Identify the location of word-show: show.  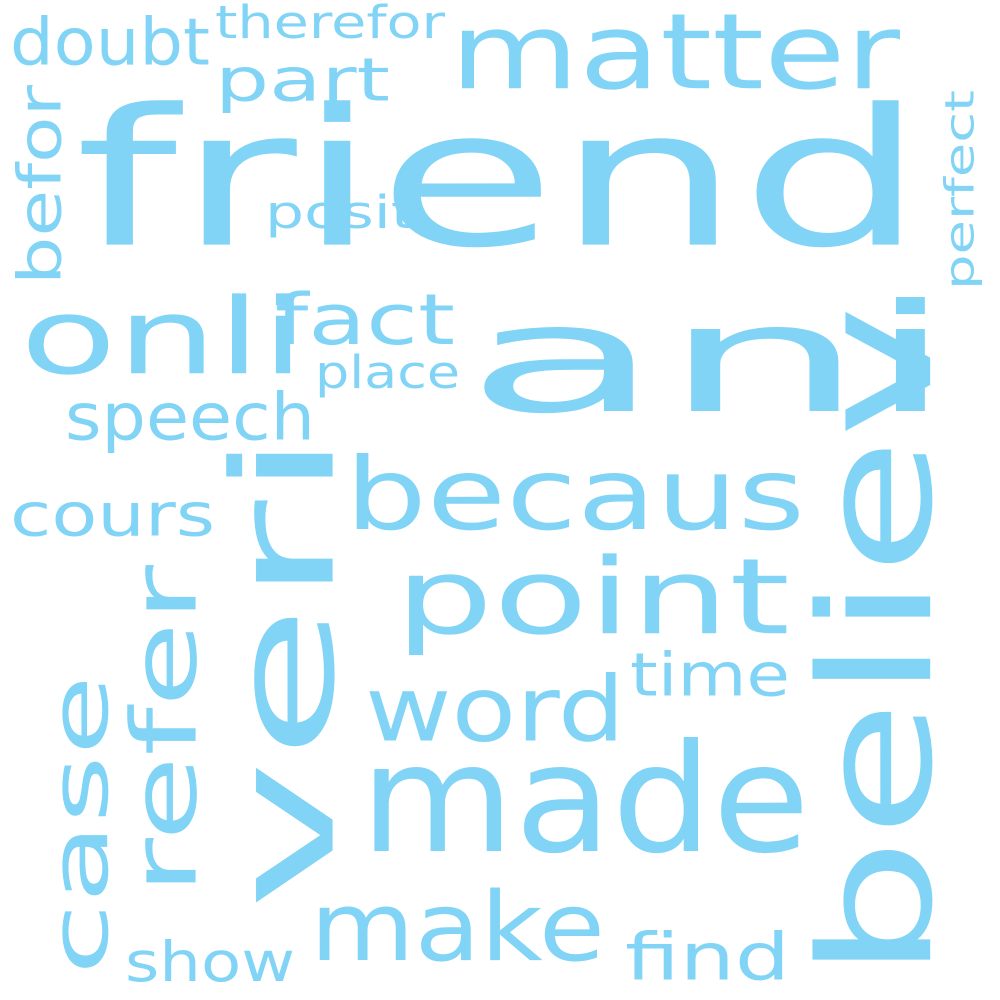
(210, 962).